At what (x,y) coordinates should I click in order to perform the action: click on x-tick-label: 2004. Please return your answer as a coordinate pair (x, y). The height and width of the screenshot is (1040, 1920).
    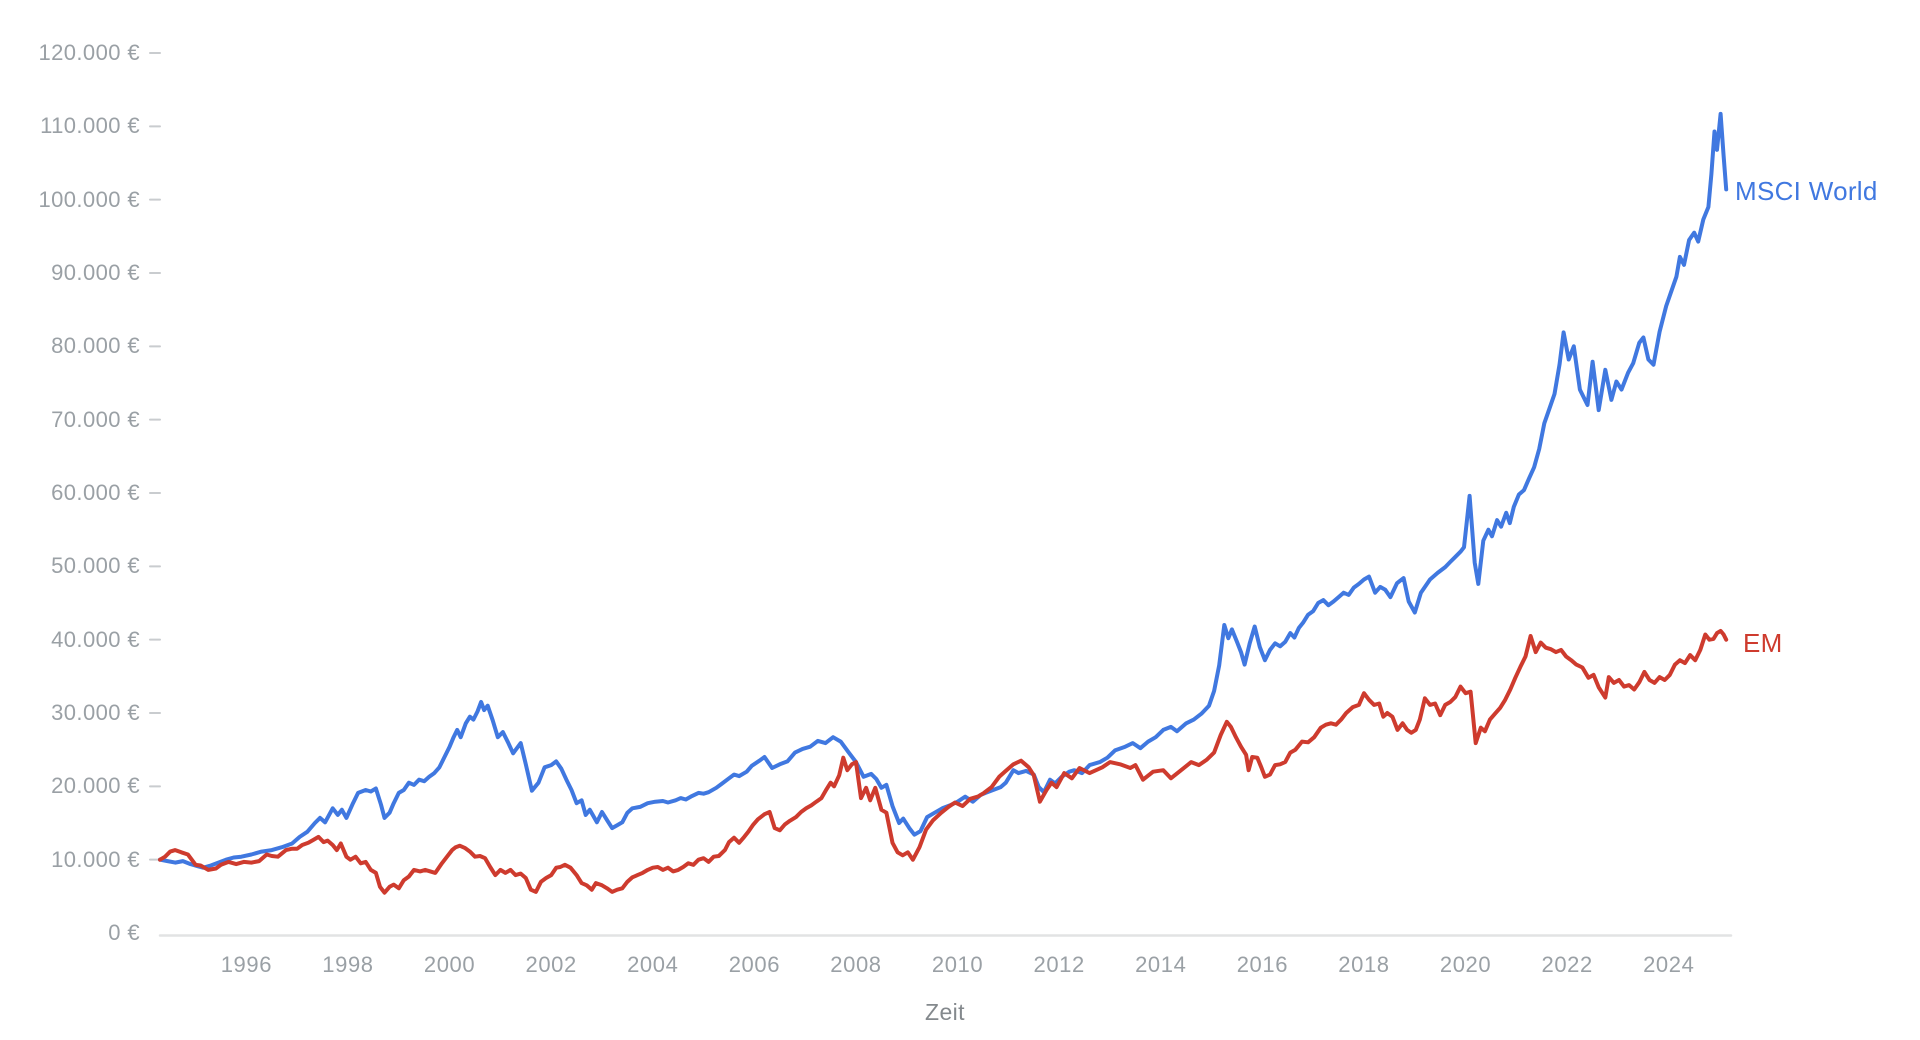
    Looking at the image, I should click on (653, 964).